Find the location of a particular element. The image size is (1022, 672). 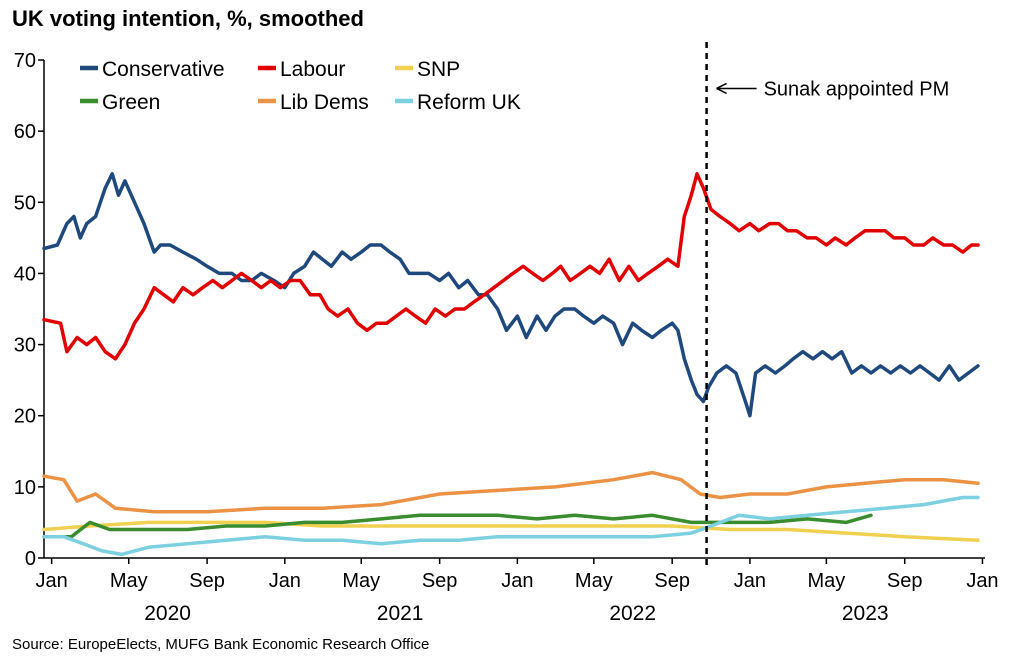

series-line-snp is located at coordinates (511, 531).